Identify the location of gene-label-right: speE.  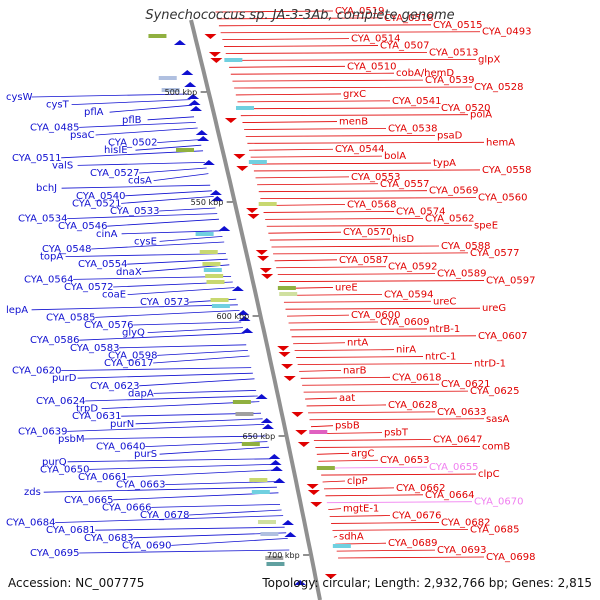
(486, 225).